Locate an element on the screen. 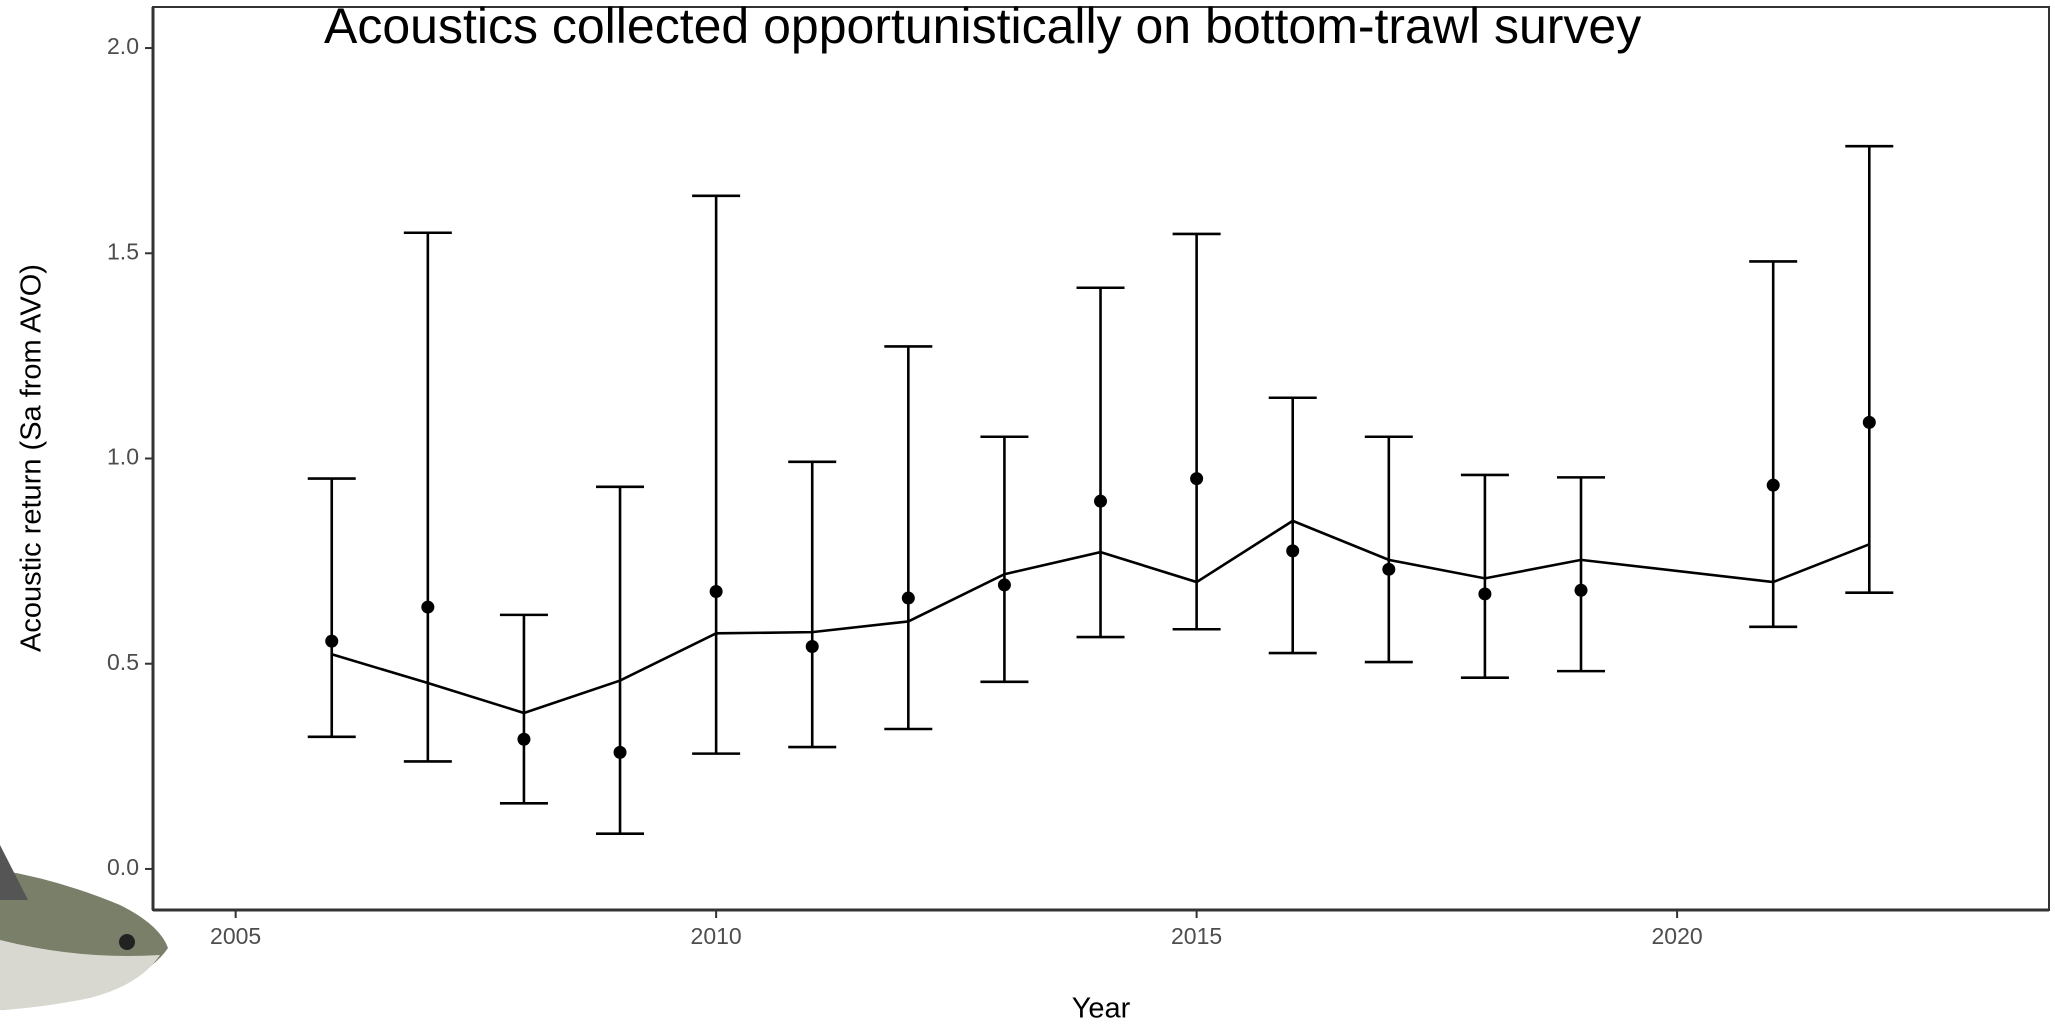 The width and height of the screenshot is (2055, 1027). fish-icon is located at coordinates (84, 927).